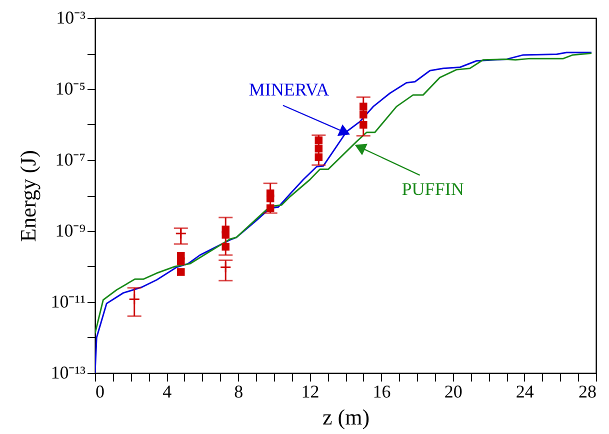  Describe the element at coordinates (525, 392) in the screenshot. I see `x-tick-label: 24` at that location.